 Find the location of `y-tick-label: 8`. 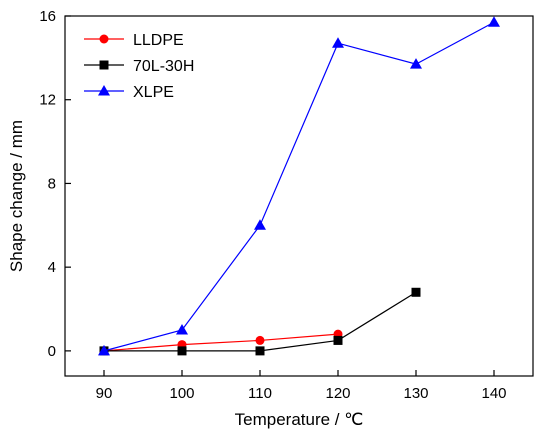

y-tick-label: 8 is located at coordinates (52, 183).